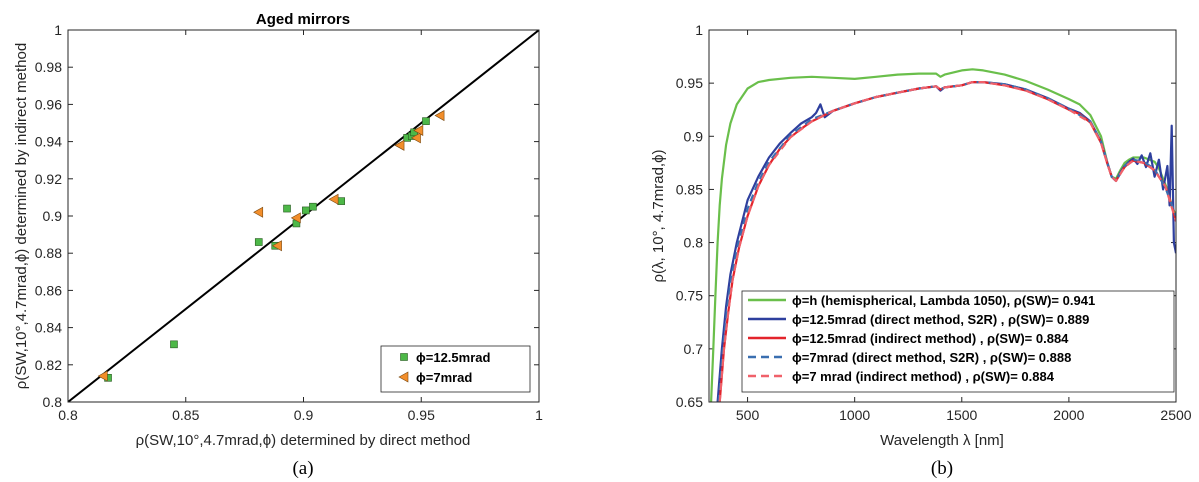 This screenshot has width=1199, height=482. What do you see at coordinates (58, 30) in the screenshot?
I see `y-tick-label-a-10: 1` at bounding box center [58, 30].